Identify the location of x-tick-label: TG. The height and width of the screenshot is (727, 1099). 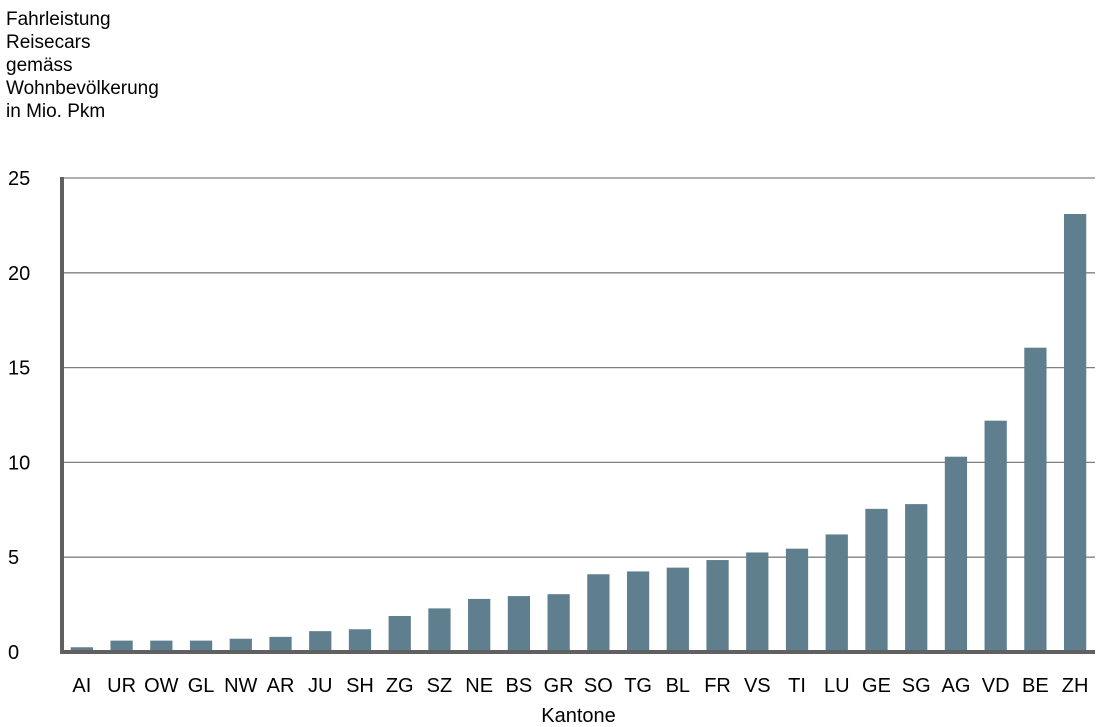
(638, 686).